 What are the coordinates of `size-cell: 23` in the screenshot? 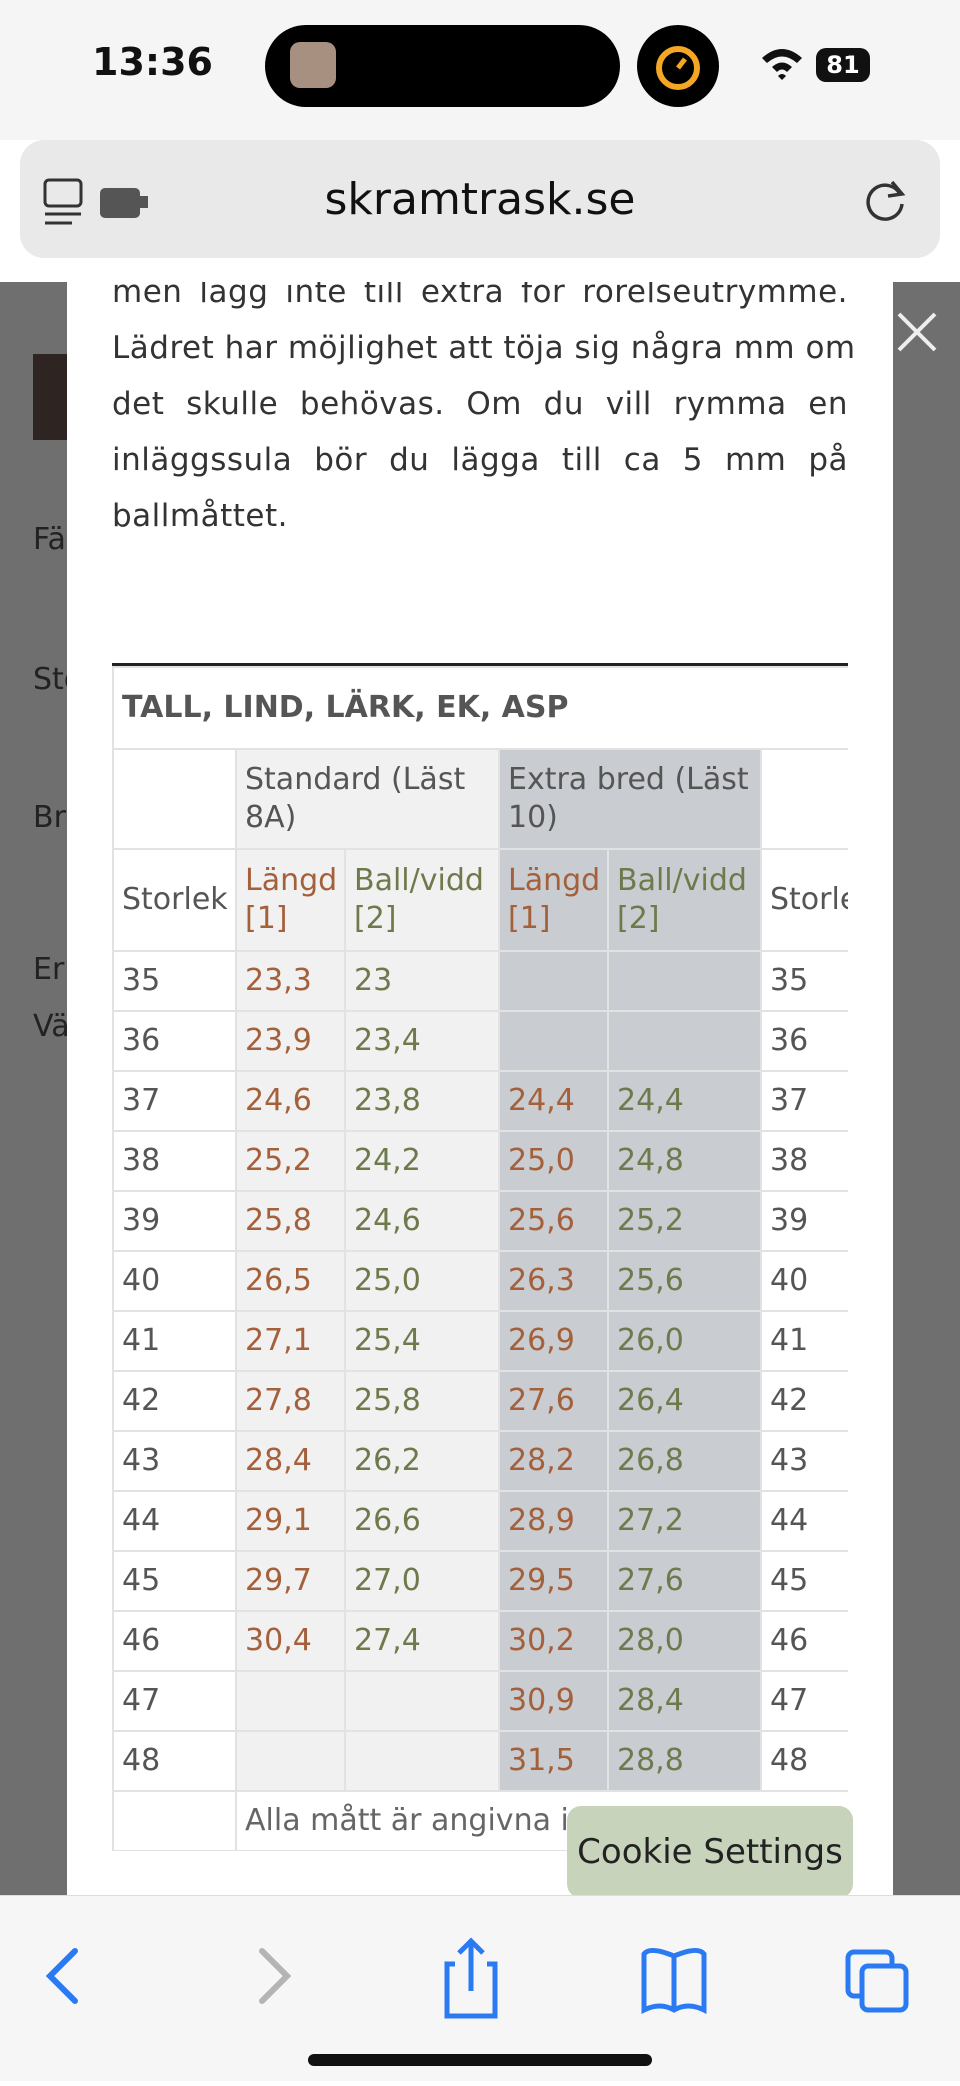 It's located at (422, 981).